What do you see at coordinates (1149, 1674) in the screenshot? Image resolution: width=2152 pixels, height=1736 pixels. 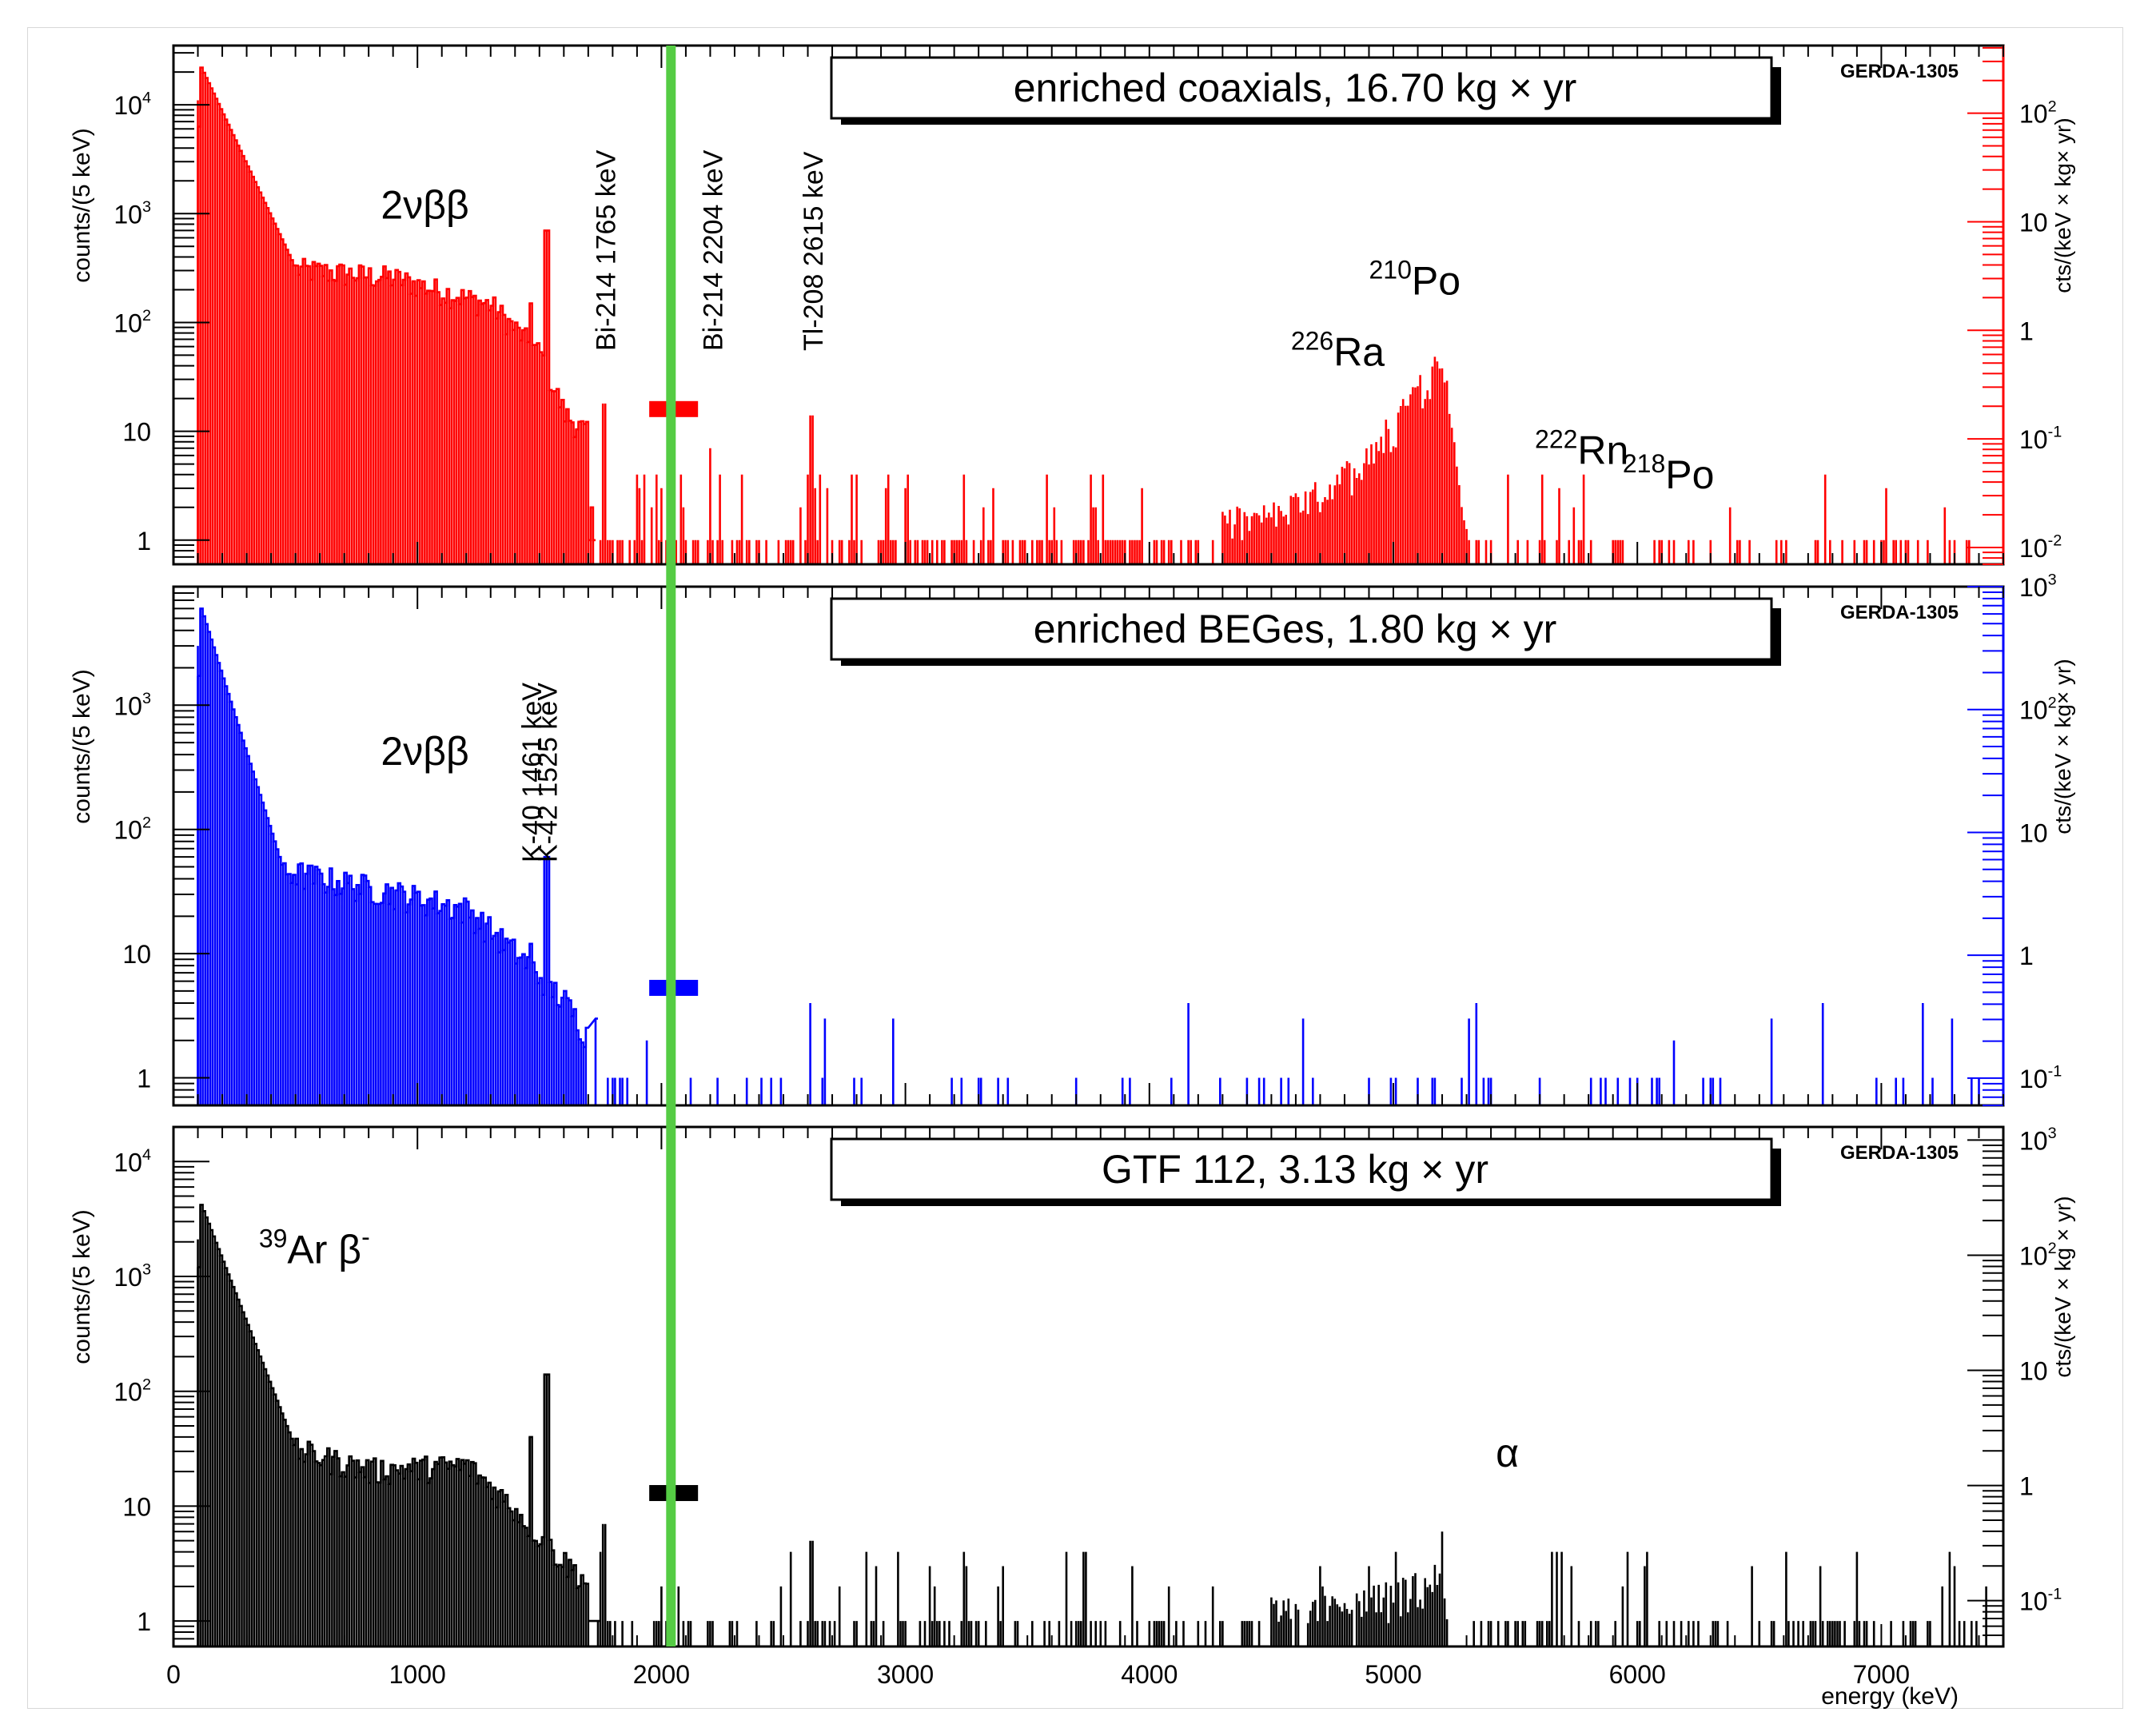 I see `x-tick-label: 4000` at bounding box center [1149, 1674].